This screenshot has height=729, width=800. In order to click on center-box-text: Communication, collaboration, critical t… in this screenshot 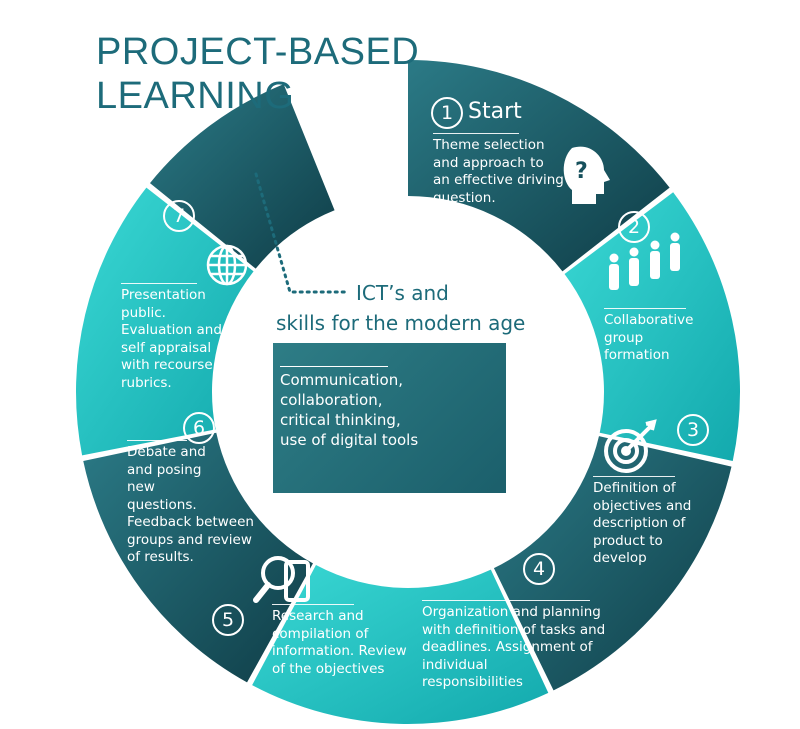, I will do `click(349, 410)`.